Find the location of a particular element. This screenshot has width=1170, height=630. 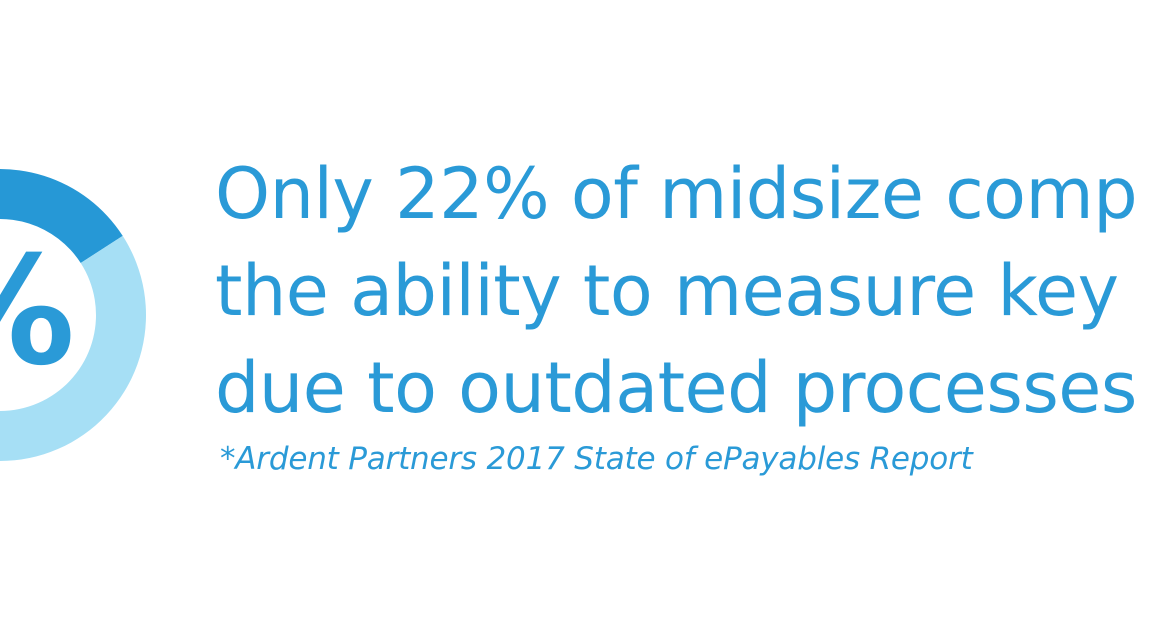

headline-line-1: Only 22% of midsize comp is located at coordinates (676, 194).